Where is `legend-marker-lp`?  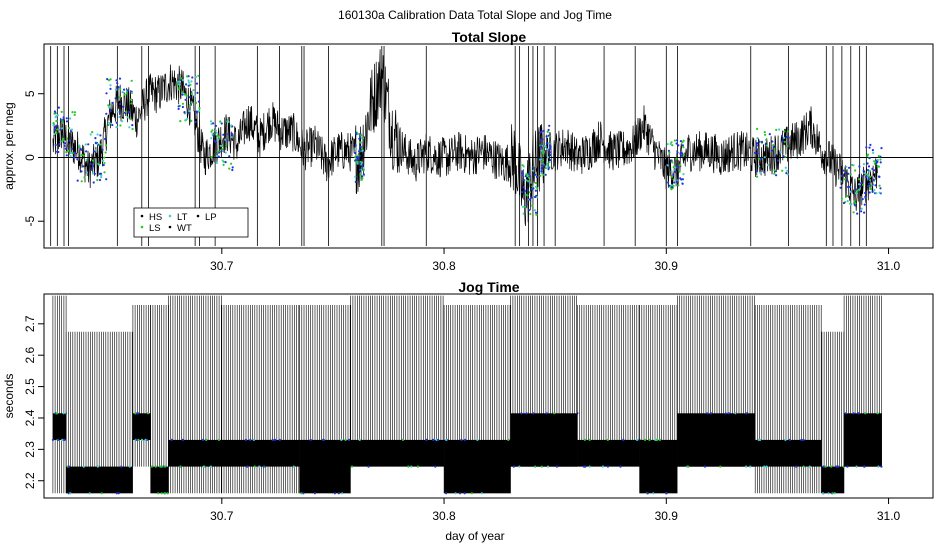
legend-marker-lp is located at coordinates (198, 216).